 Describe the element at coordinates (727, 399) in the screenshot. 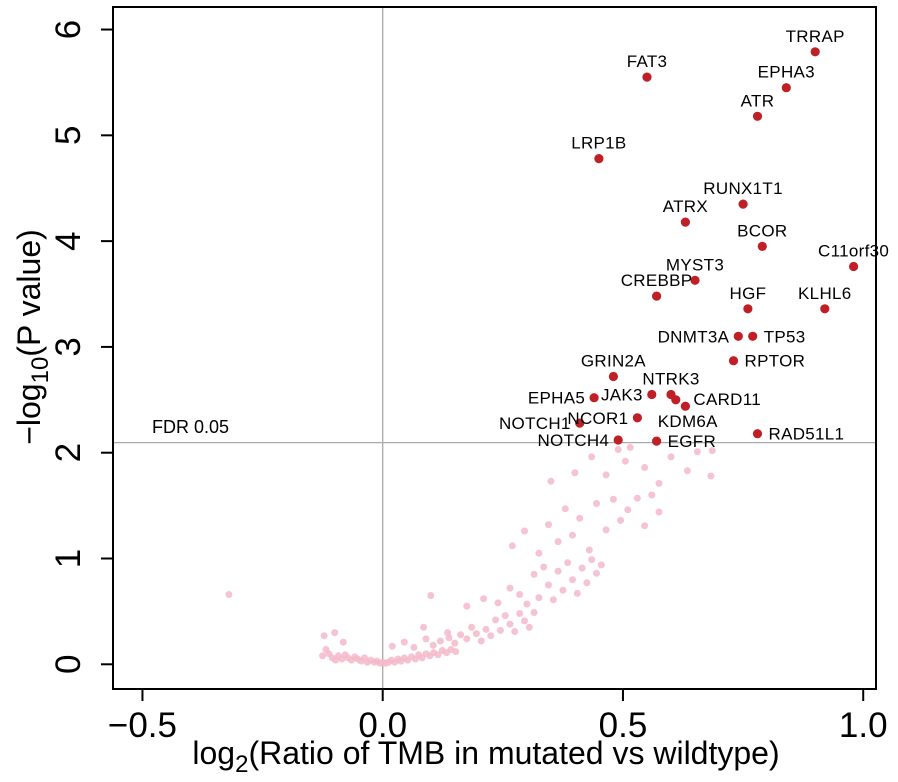

I see `gene-label-CARD11: CARD11` at that location.